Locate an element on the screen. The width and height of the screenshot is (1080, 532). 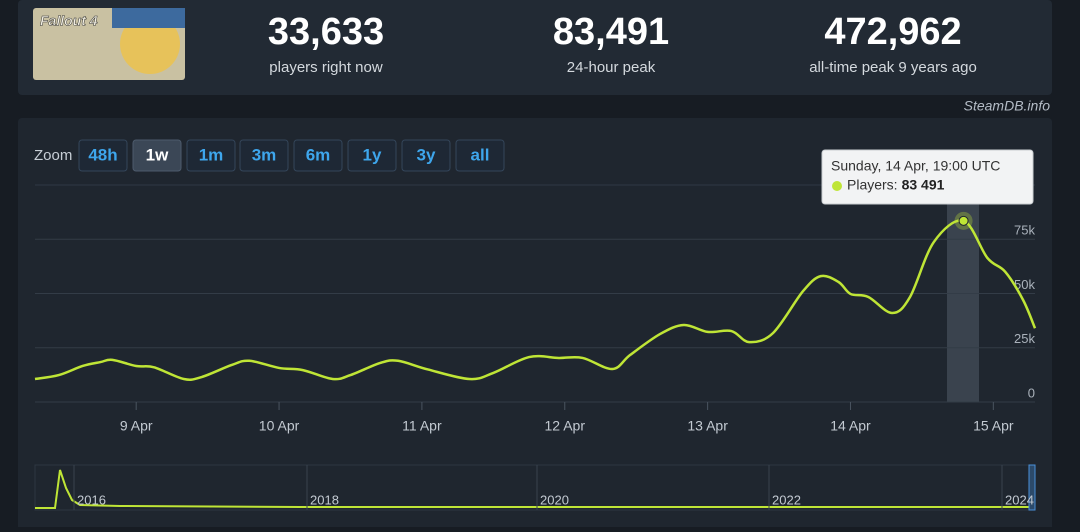
zoom-button-label: 6m is located at coordinates (318, 154).